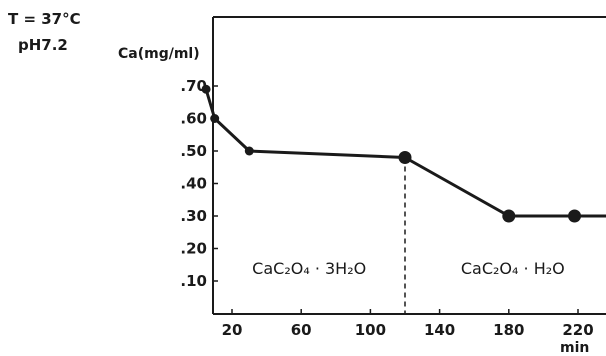  I want to click on y-tick-label: .10, so click(193, 281).